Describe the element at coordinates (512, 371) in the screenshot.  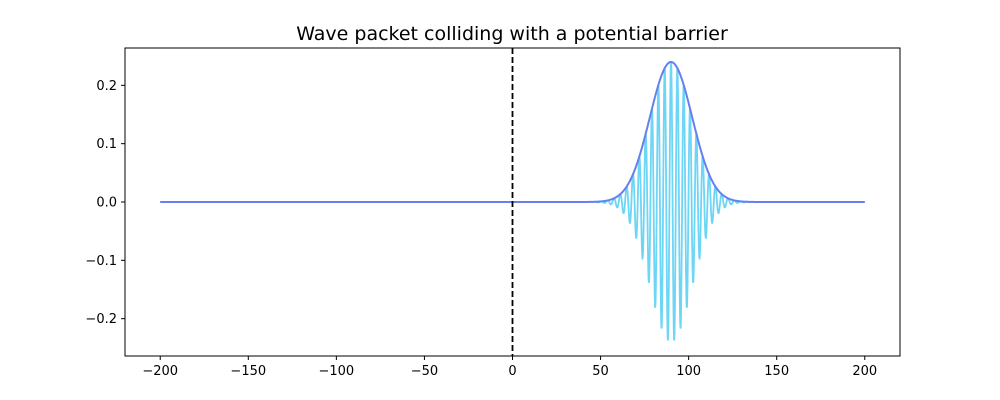
I see `x-tick-label: 0` at that location.